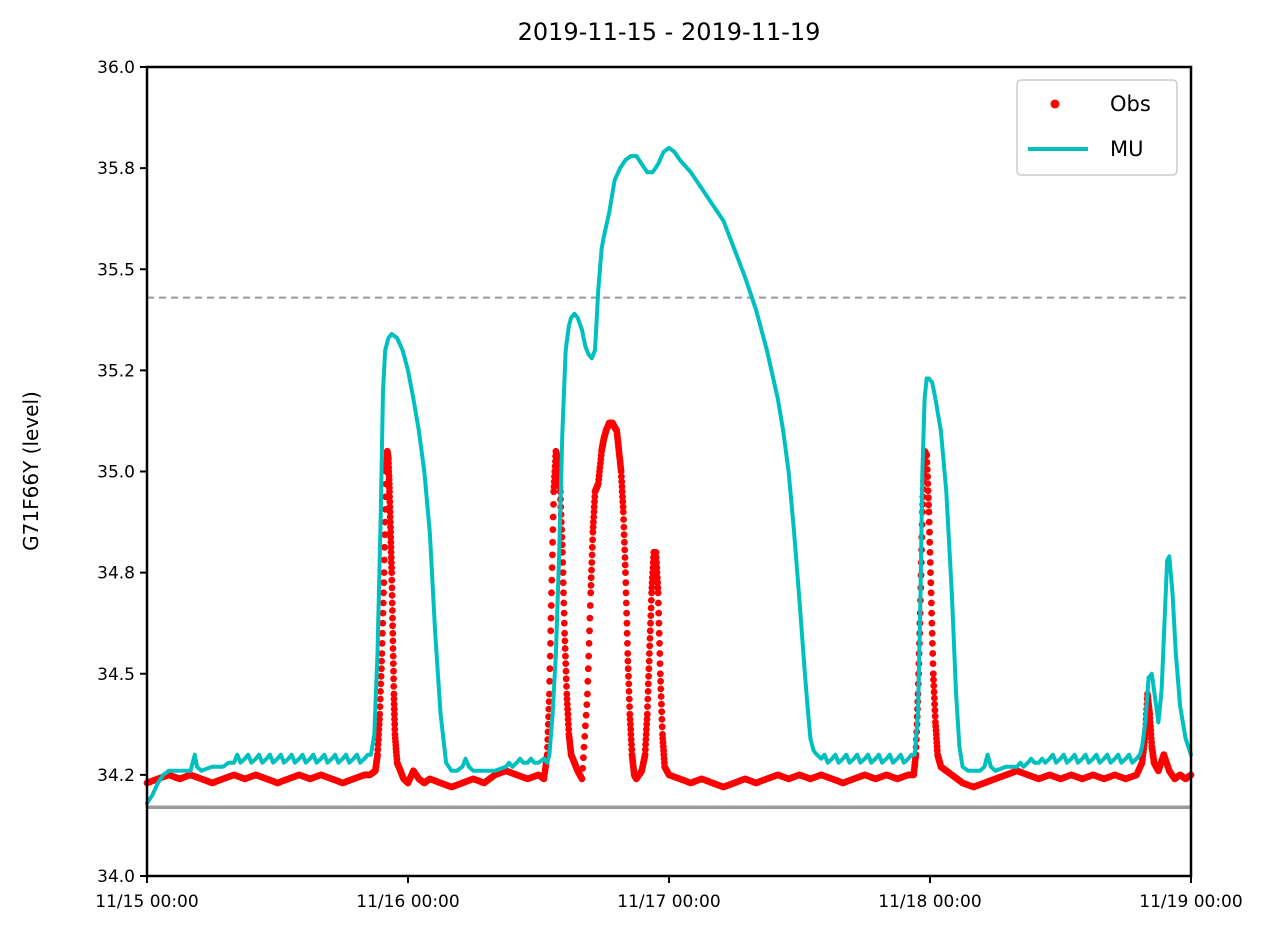 This screenshot has width=1286, height=944. What do you see at coordinates (122, 472) in the screenshot?
I see `y-axis-ticks: 34.0 34.2 34.5 34.8 35.0 35.2 35.5 35.8 36.0` at bounding box center [122, 472].